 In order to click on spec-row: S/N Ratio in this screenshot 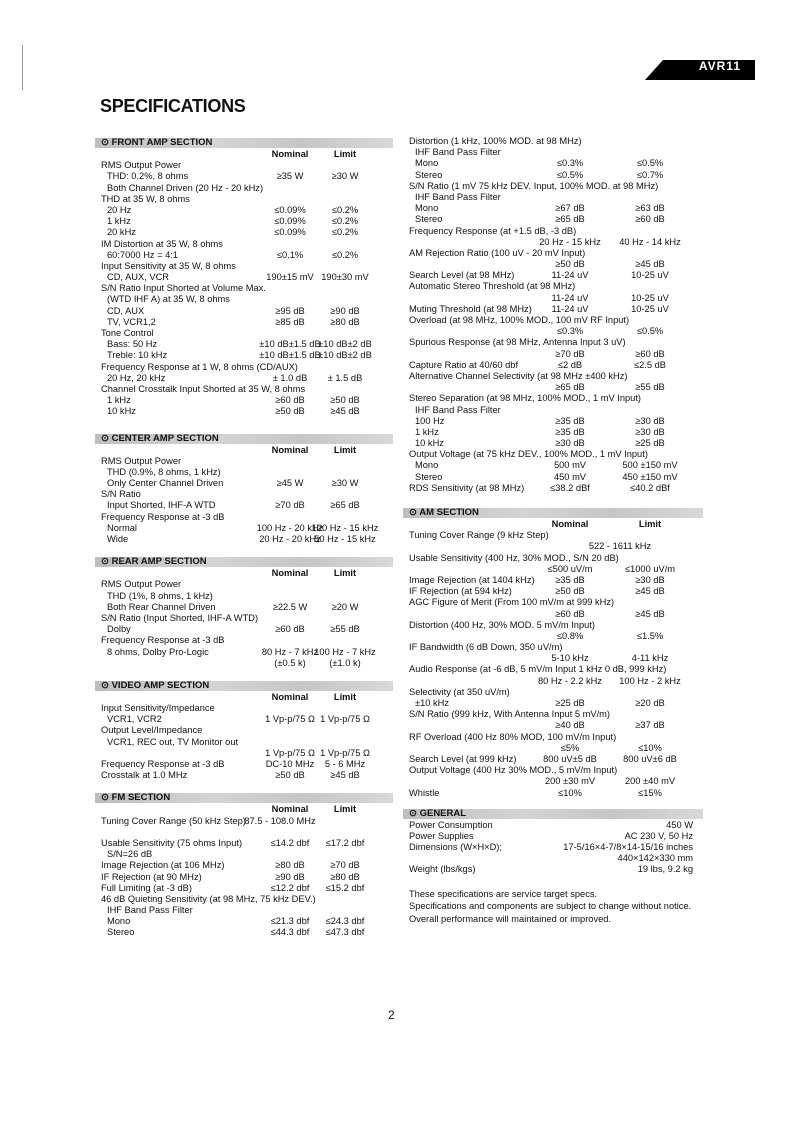, I will do `click(244, 494)`.